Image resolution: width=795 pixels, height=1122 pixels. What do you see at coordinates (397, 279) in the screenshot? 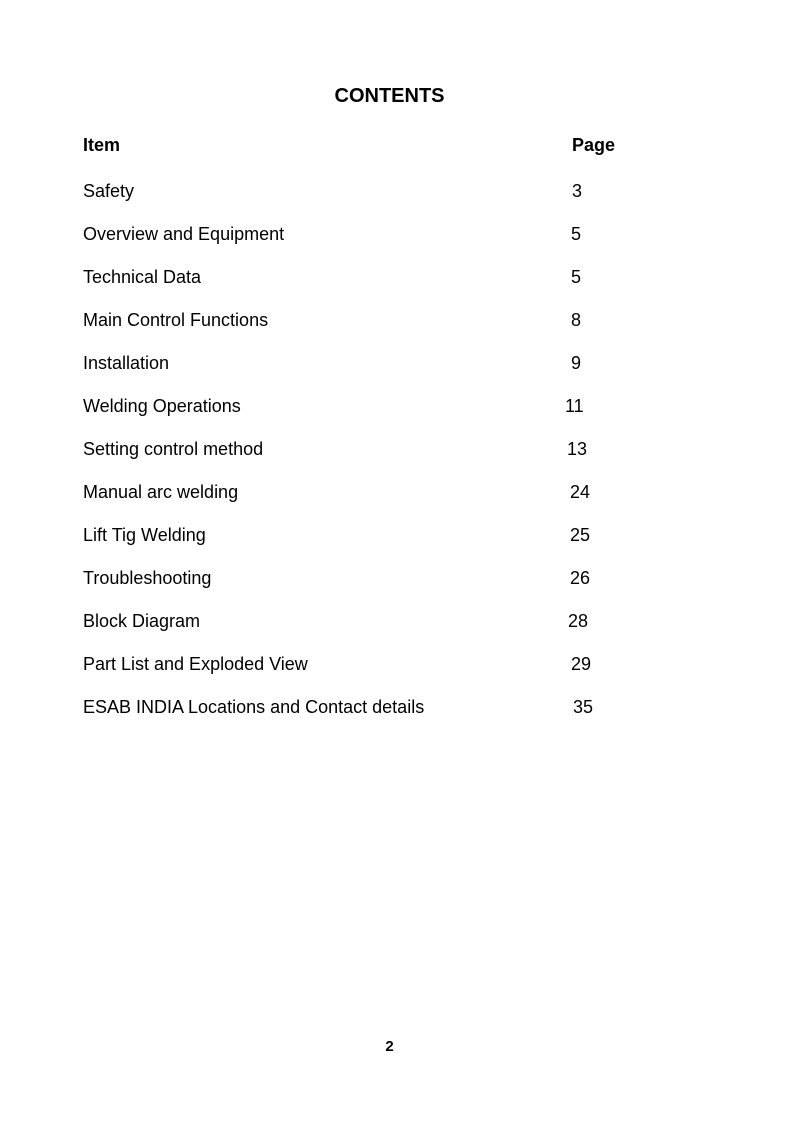
I see `toc-entry: Technical Data 5` at bounding box center [397, 279].